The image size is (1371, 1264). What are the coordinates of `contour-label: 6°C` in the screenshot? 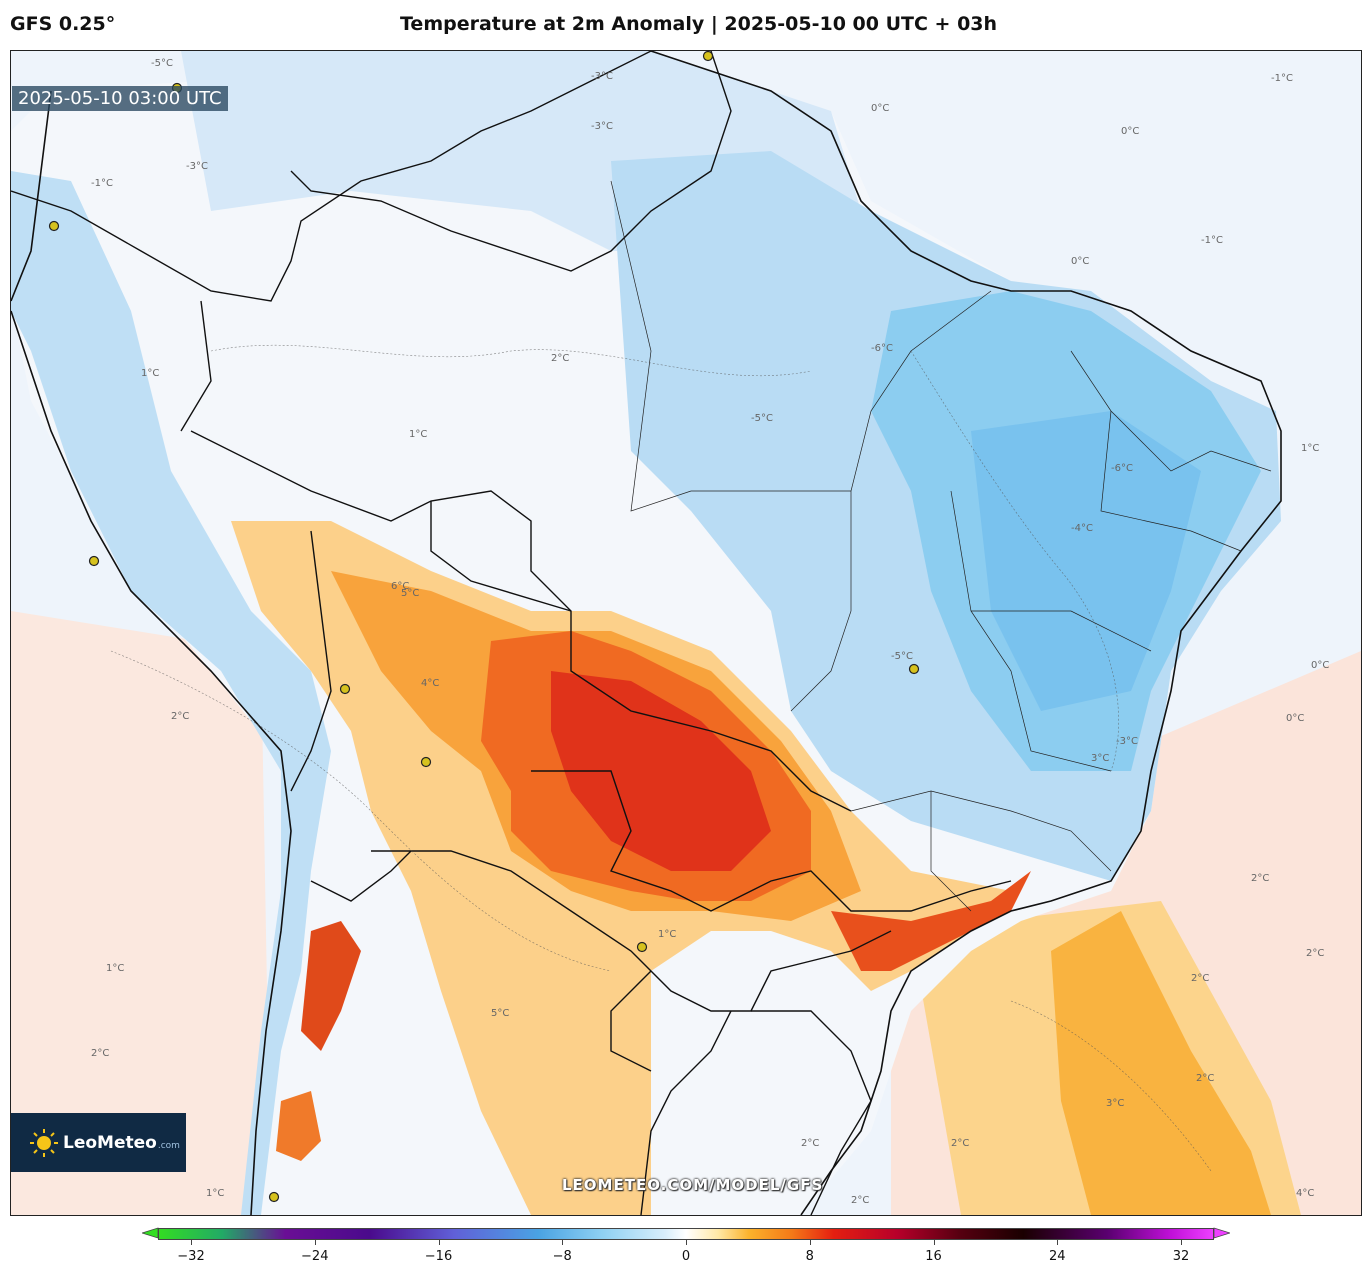 It's located at (400, 586).